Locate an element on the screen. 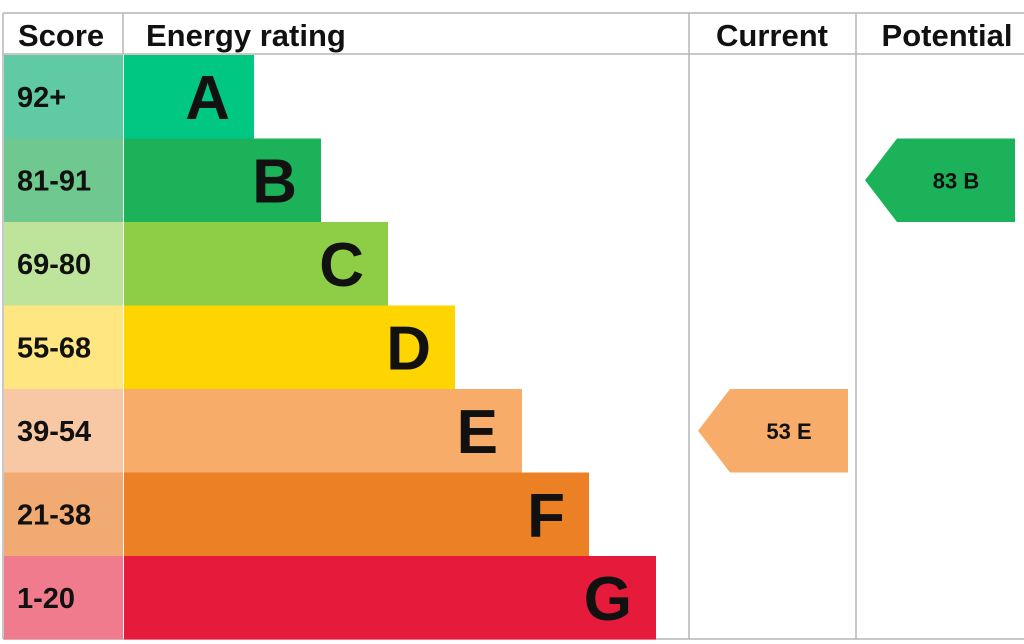 Image resolution: width=1024 pixels, height=644 pixels. band-bar-b is located at coordinates (222, 180).